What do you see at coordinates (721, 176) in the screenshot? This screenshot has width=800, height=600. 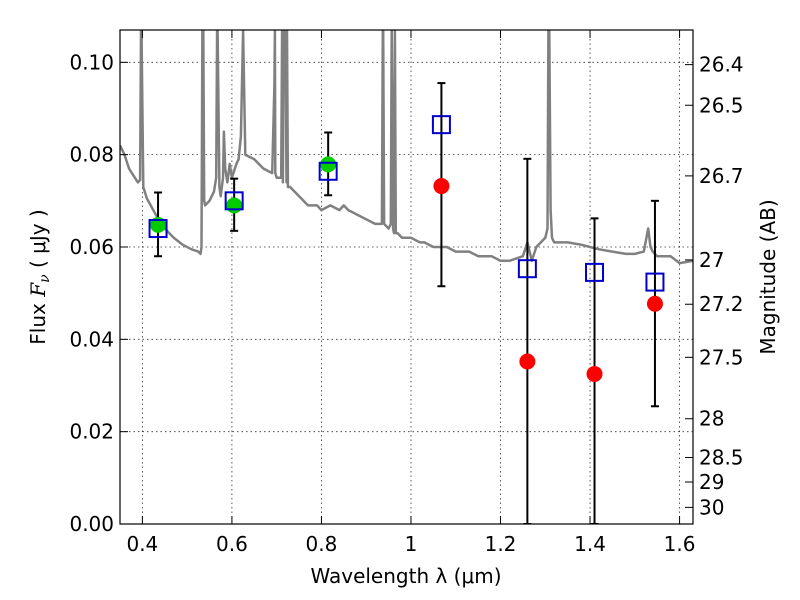 I see `right-tick-label: 26.7` at bounding box center [721, 176].